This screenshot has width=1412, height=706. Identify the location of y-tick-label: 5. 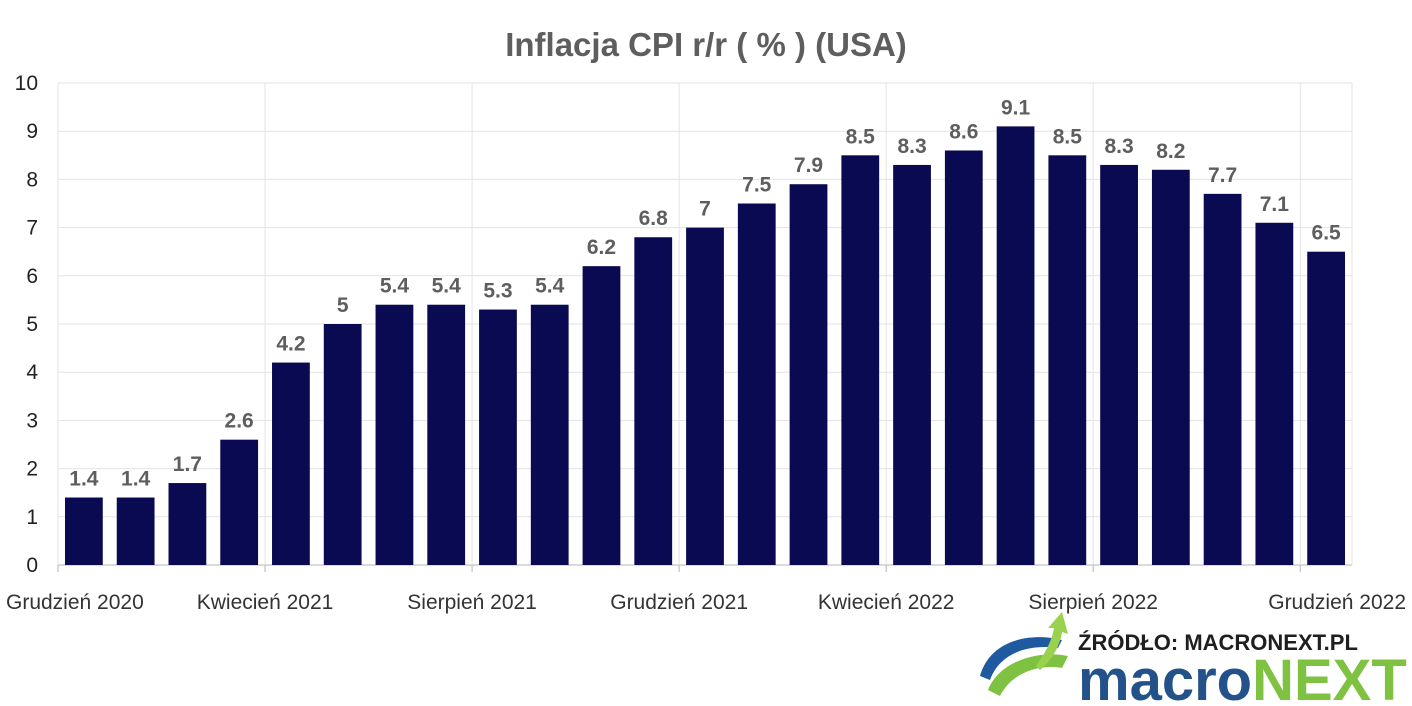
(32, 324).